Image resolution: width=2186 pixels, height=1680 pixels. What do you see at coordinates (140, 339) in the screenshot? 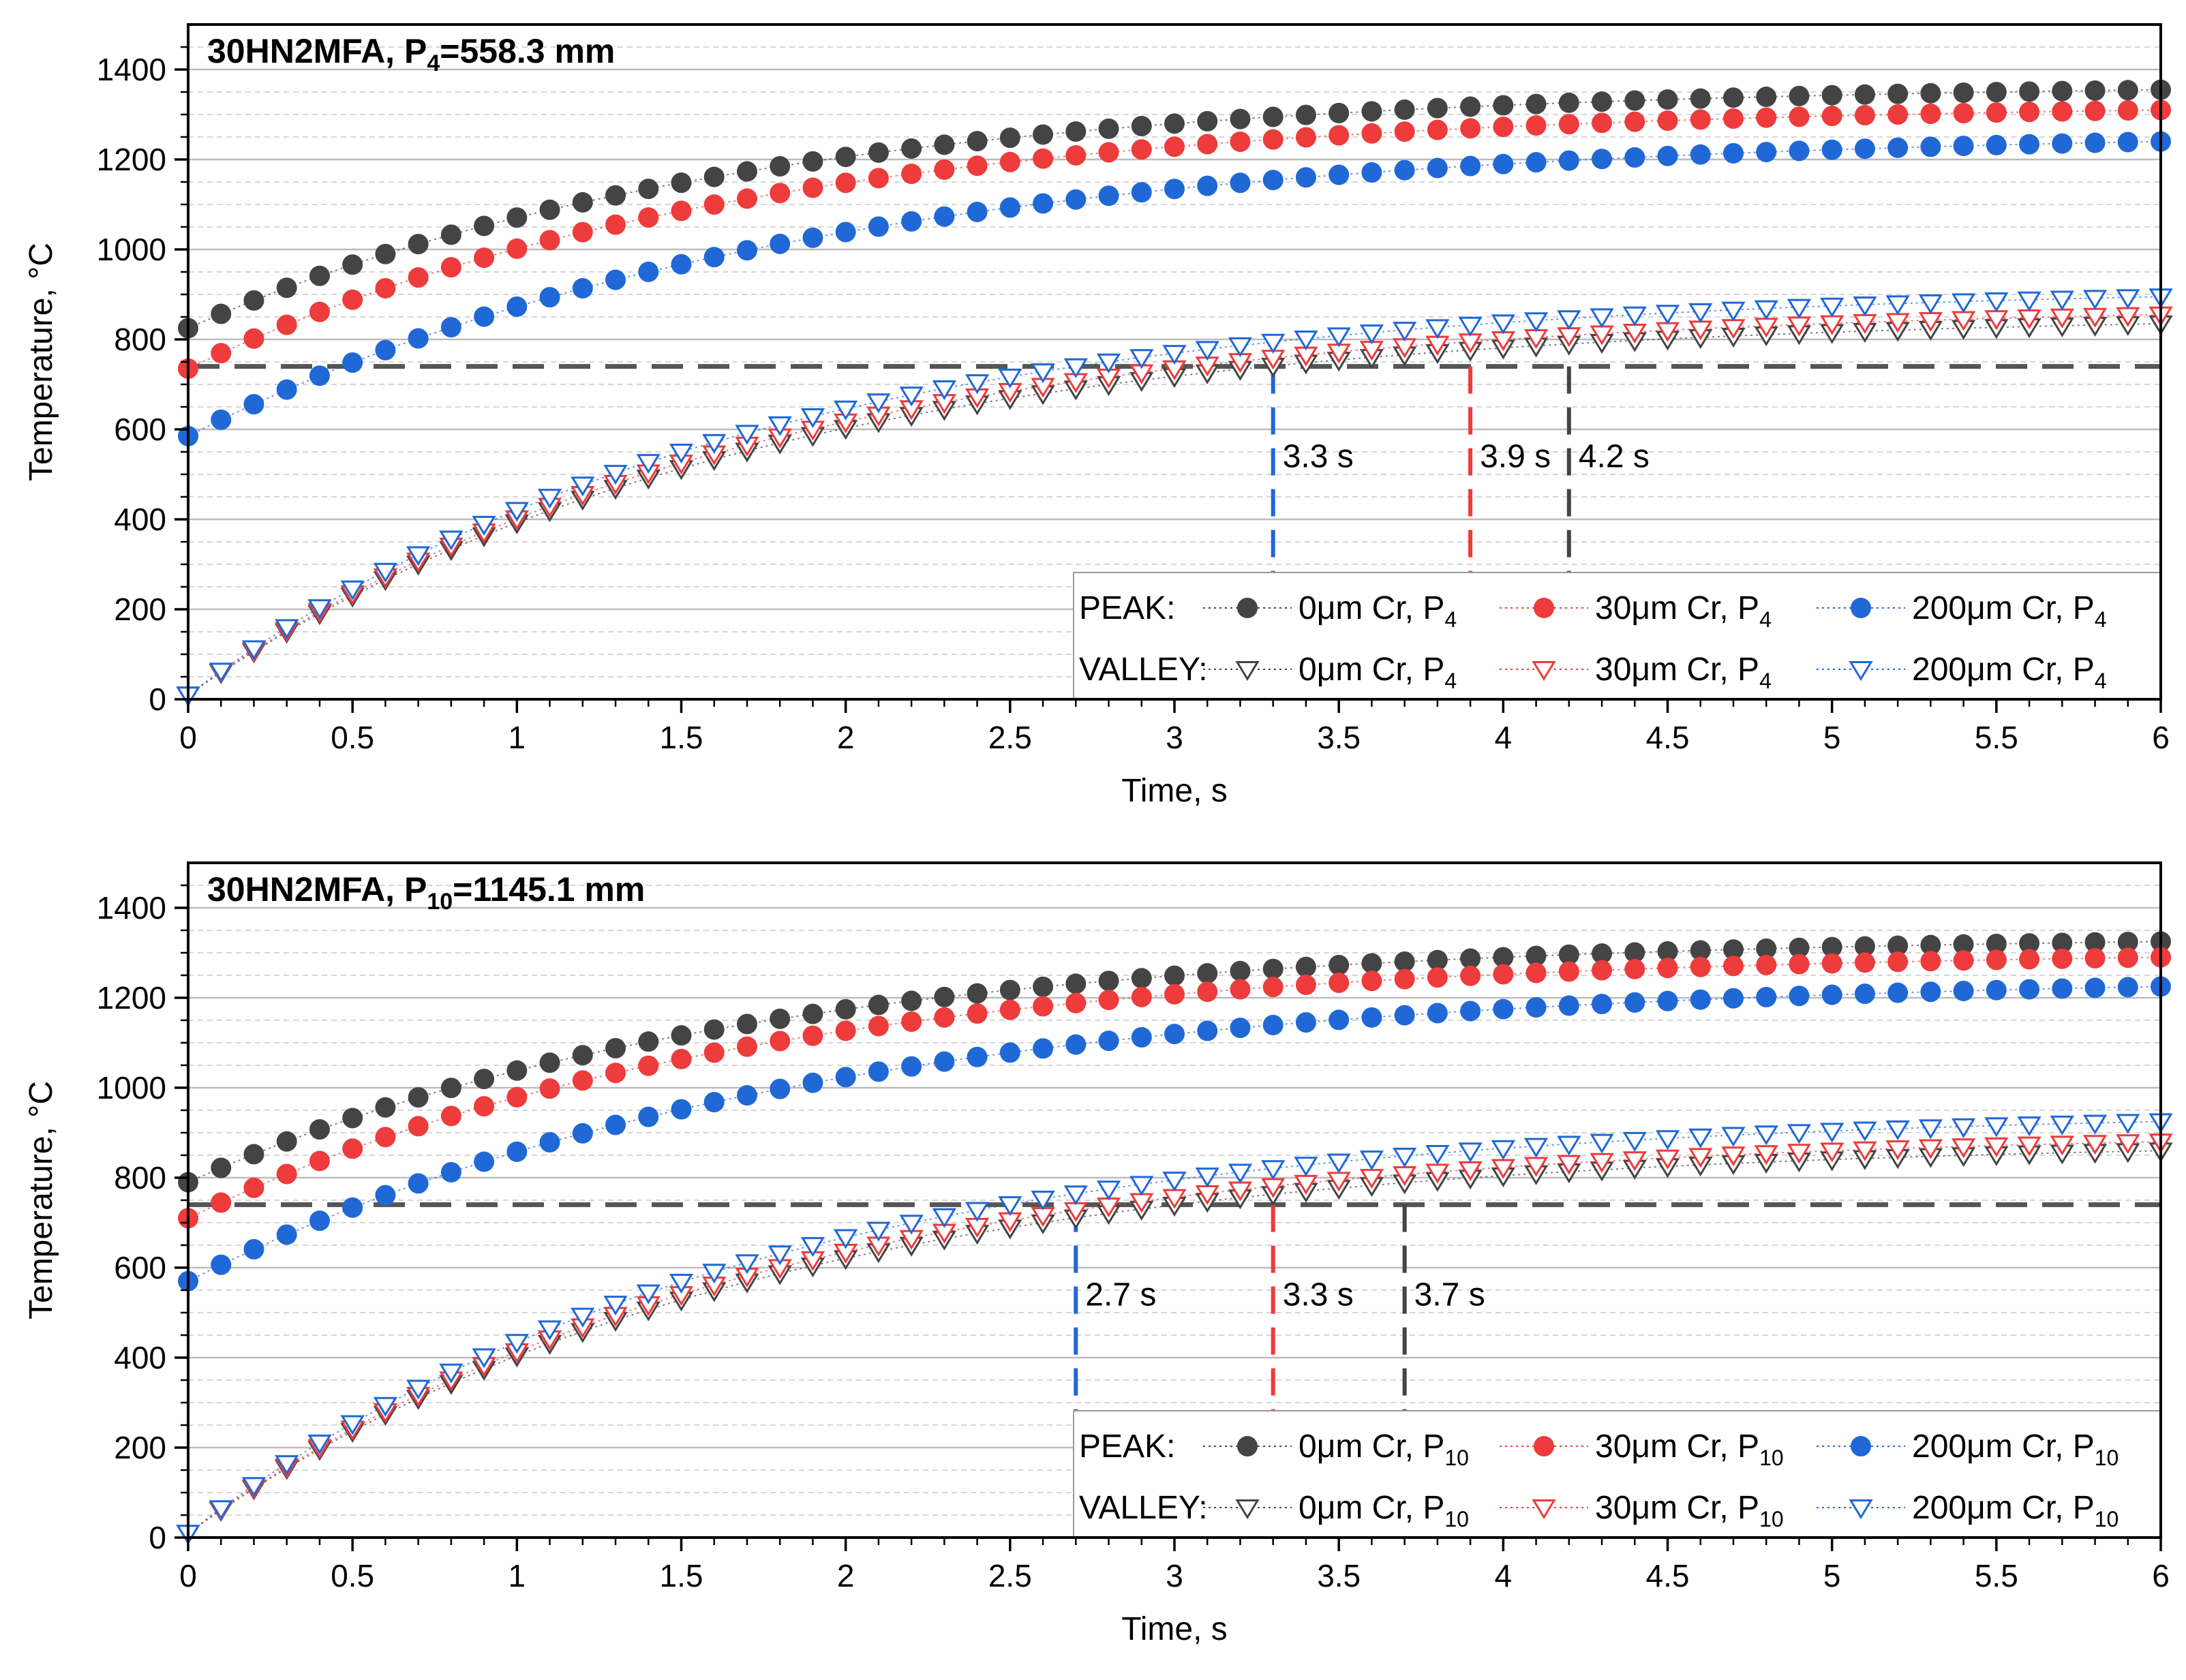
I see `y-tick-label: 800` at bounding box center [140, 339].